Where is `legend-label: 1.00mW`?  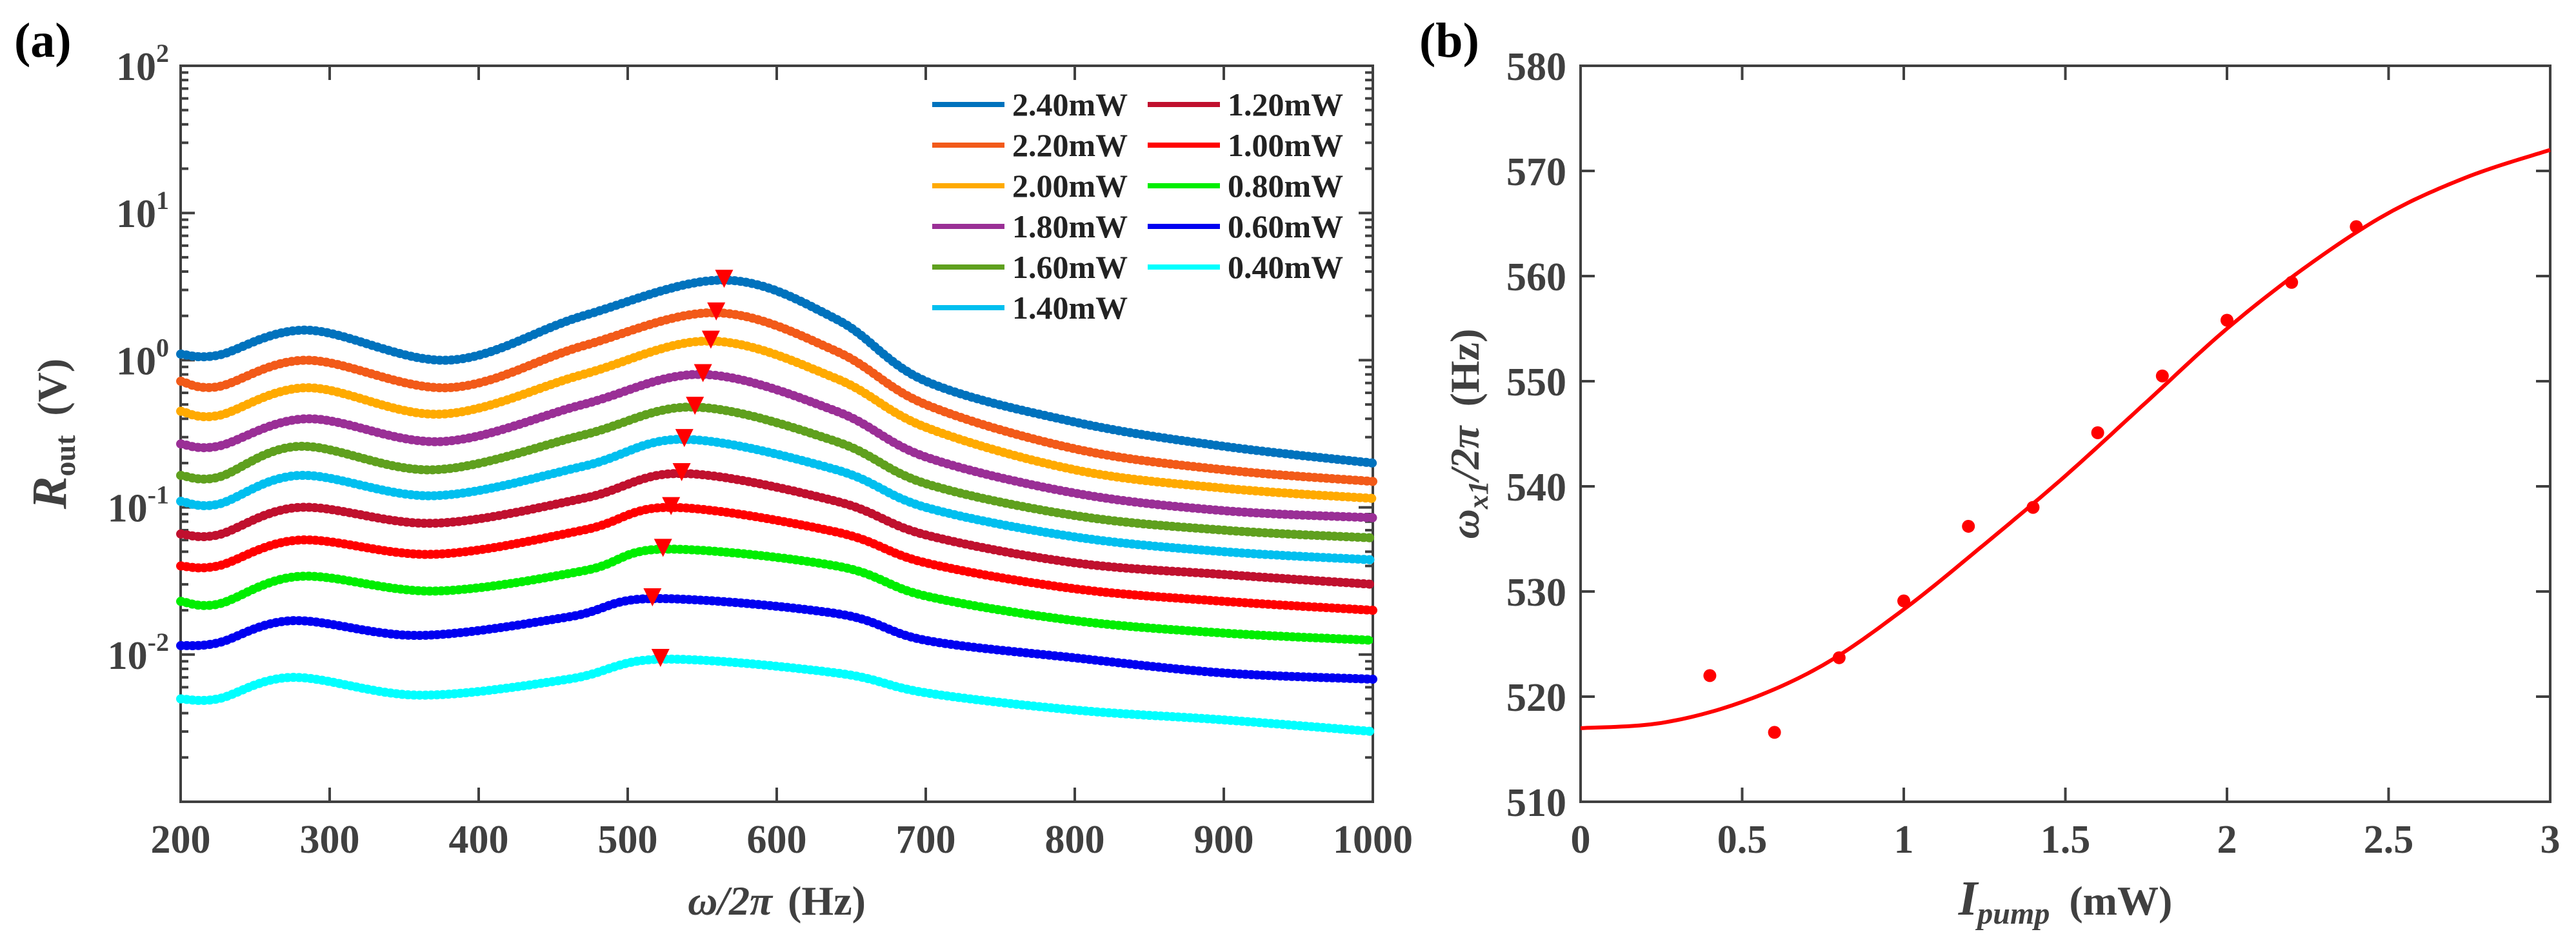
legend-label: 1.00mW is located at coordinates (1285, 145).